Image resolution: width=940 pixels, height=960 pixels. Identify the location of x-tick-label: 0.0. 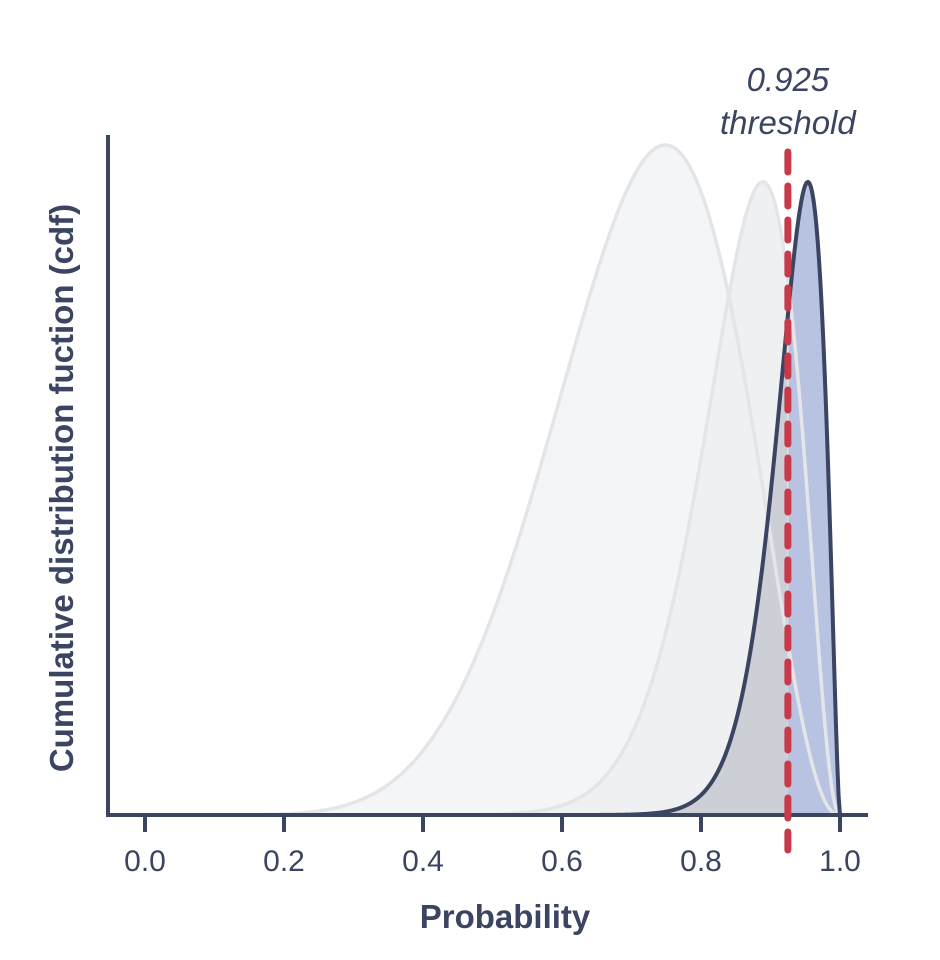
(145, 861).